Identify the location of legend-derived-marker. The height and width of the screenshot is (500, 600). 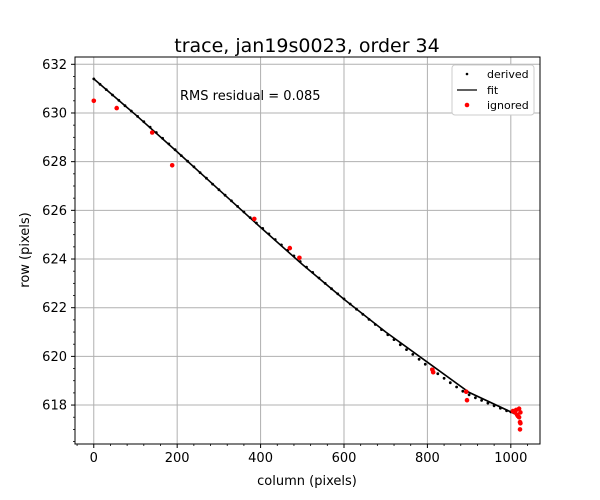
(467, 74).